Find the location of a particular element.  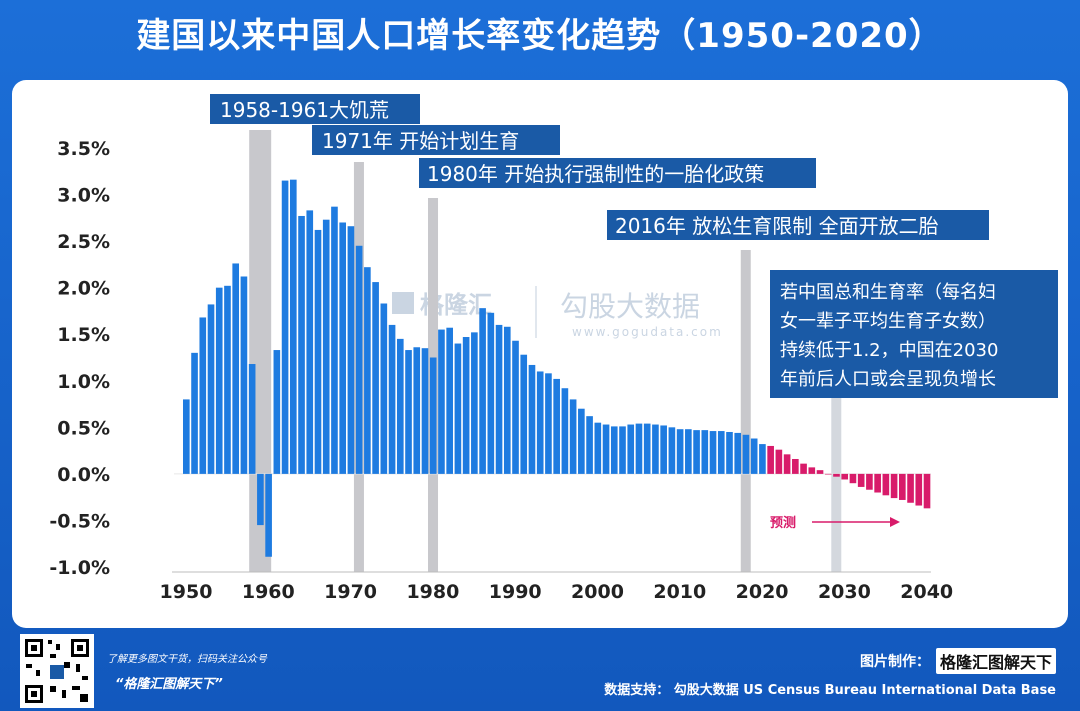

annotation-family-planning-text: 1971年 开始计划生育 is located at coordinates (420, 141).